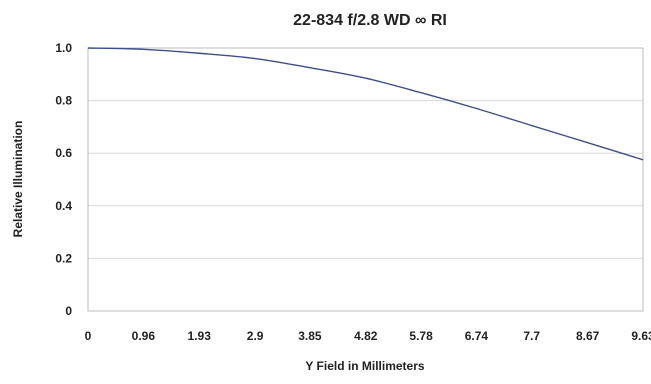 The width and height of the screenshot is (651, 384). What do you see at coordinates (421, 336) in the screenshot?
I see `x-tick-label: 5.78` at bounding box center [421, 336].